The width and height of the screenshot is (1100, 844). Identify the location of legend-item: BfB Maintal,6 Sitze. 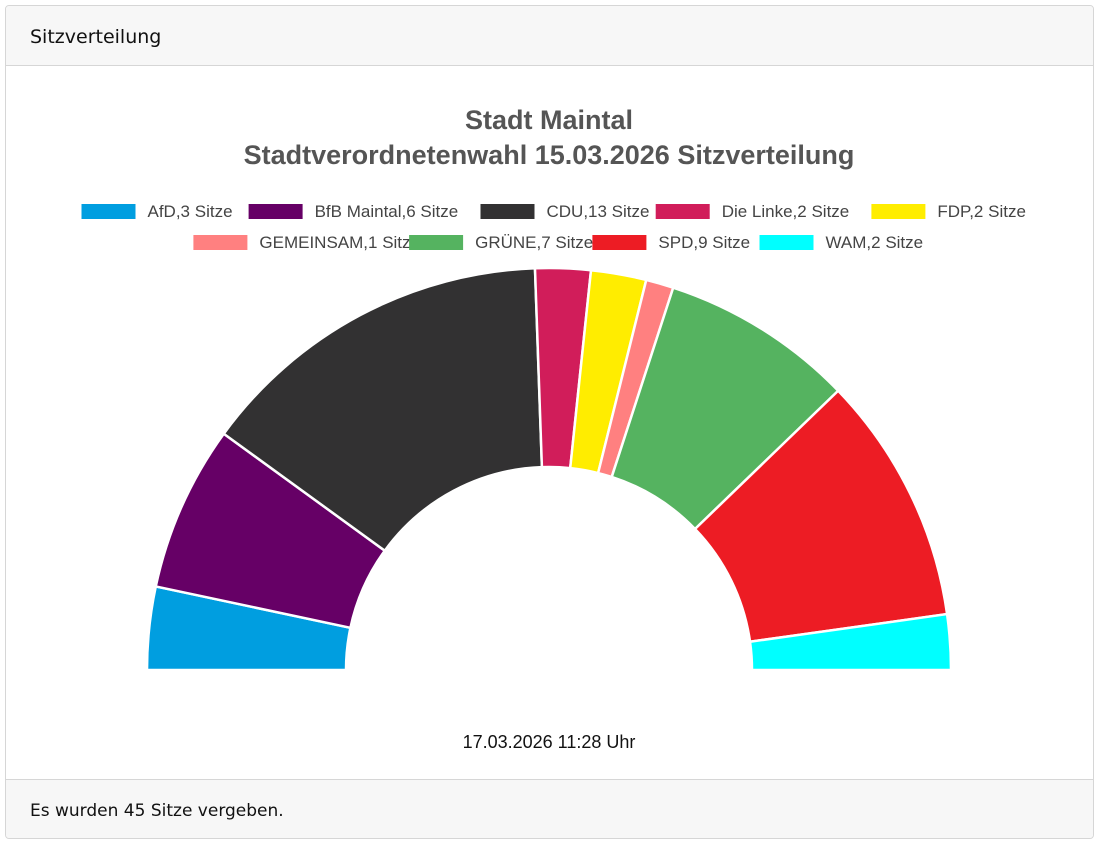
(353, 211).